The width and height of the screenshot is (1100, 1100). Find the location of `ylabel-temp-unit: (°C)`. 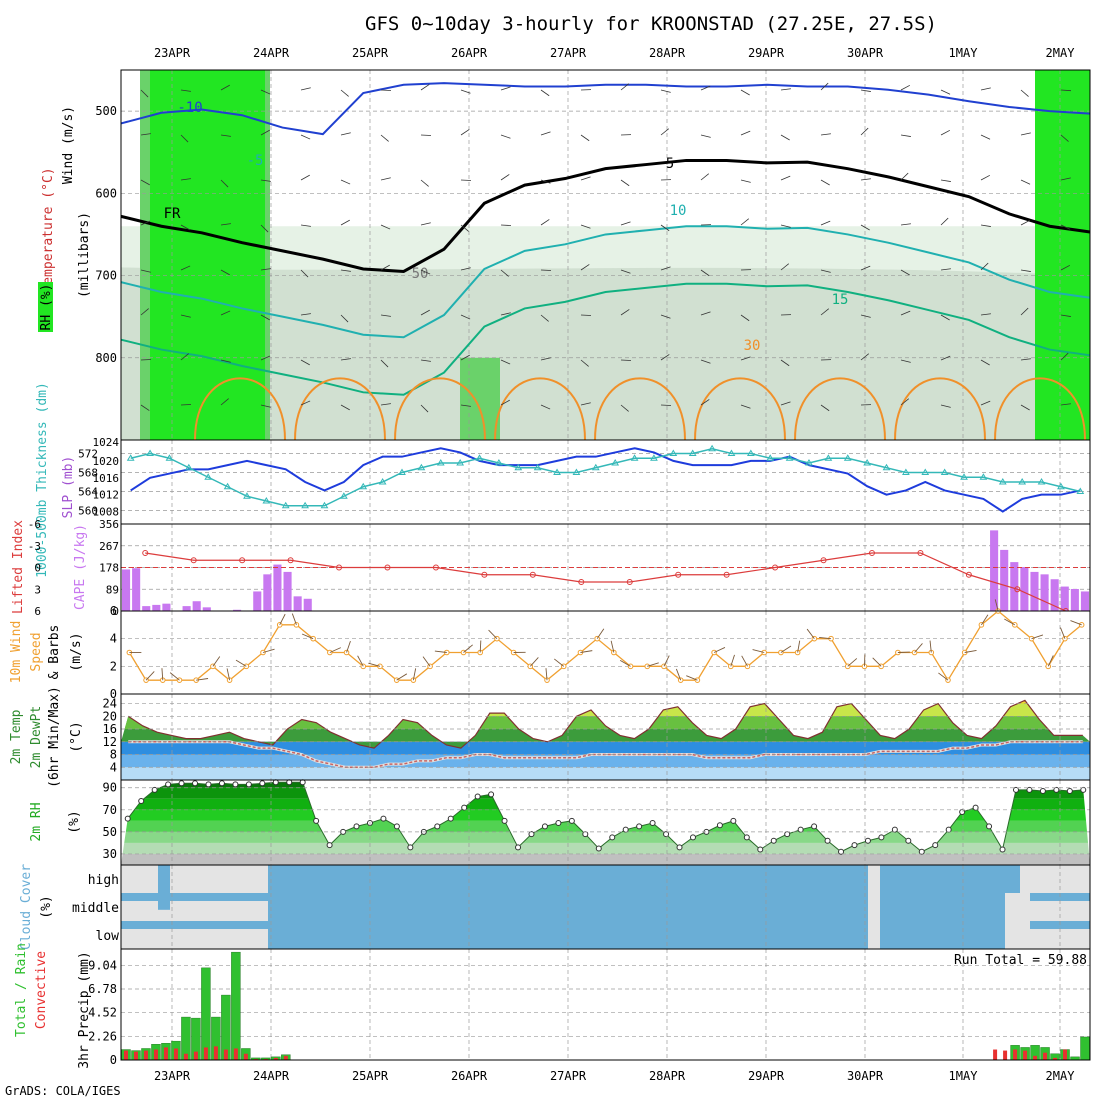

ylabel-temp-unit: (°C) is located at coordinates (76, 736).